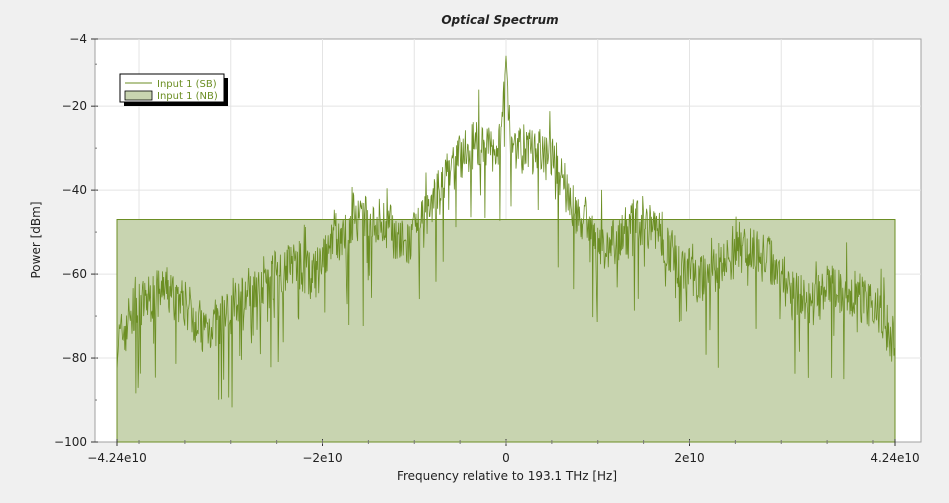 This screenshot has width=949, height=503. What do you see at coordinates (74, 106) in the screenshot?
I see `y-tick-label: −20` at bounding box center [74, 106].